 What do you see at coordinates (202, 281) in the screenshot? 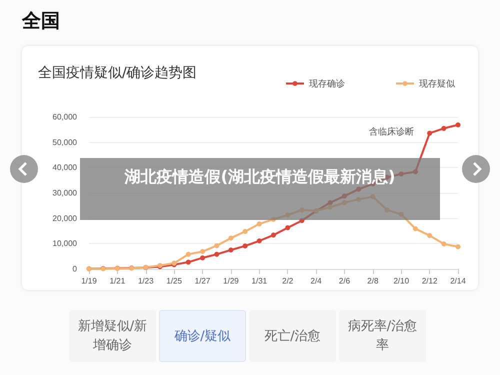
I see `x-tick-label: 1/27` at bounding box center [202, 281].